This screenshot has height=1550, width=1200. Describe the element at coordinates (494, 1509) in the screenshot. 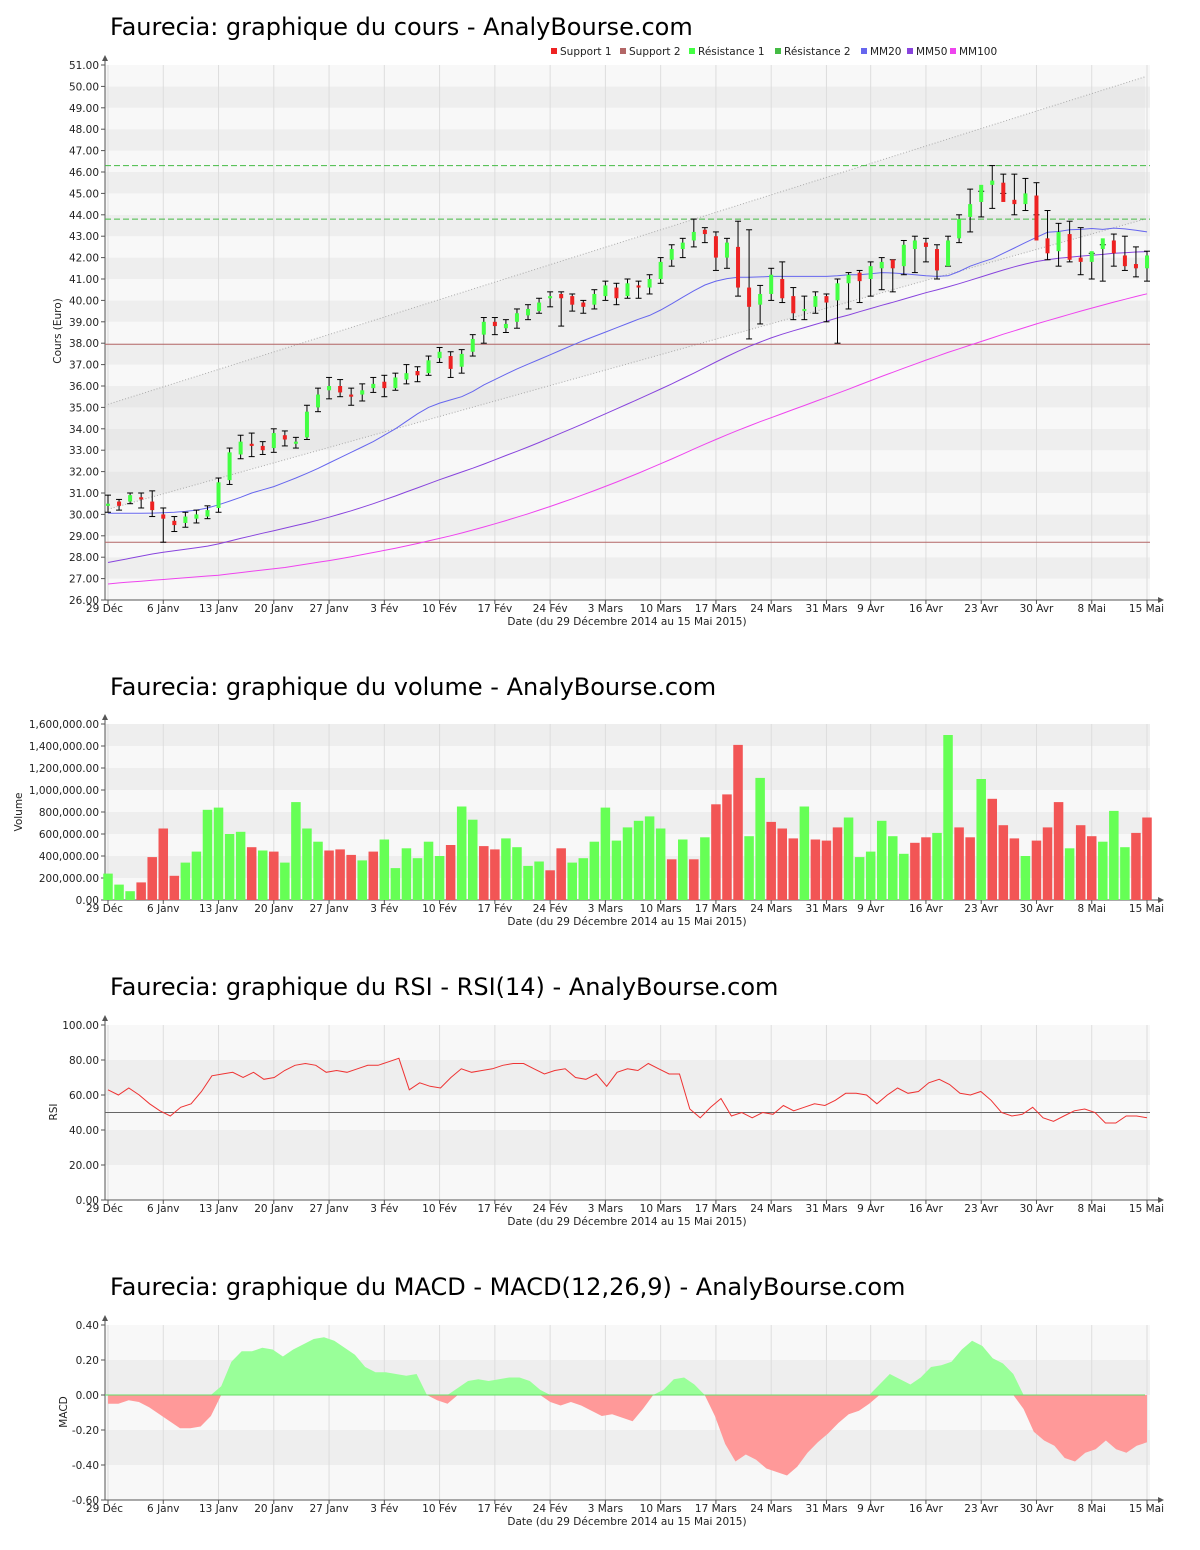

I see `macd-xtick-label: 17 Fév` at that location.